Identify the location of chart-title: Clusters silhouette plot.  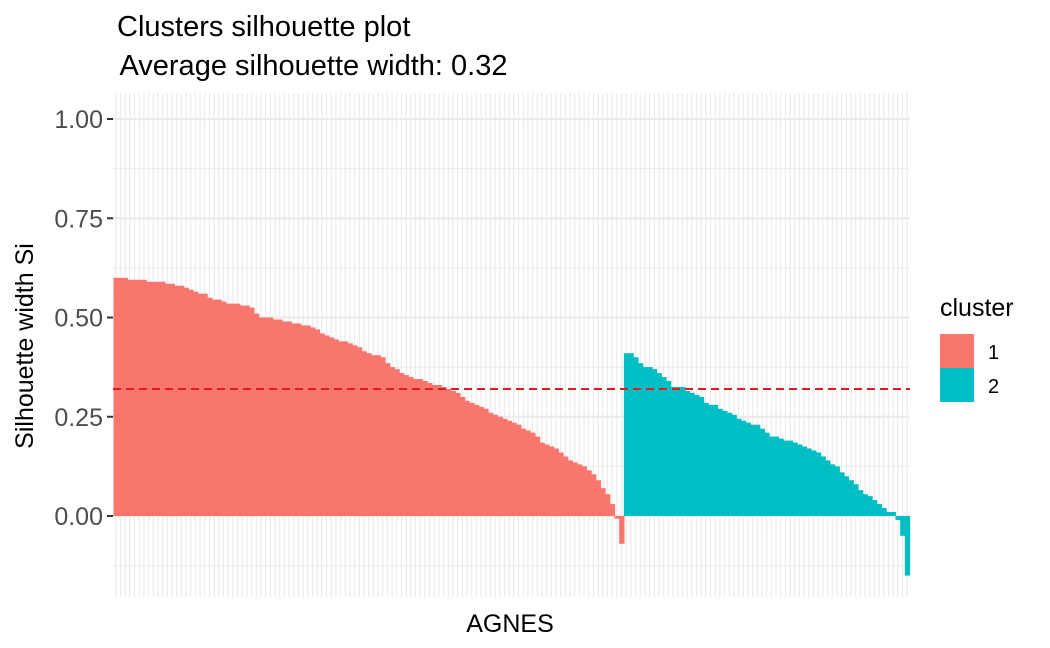
(263, 27).